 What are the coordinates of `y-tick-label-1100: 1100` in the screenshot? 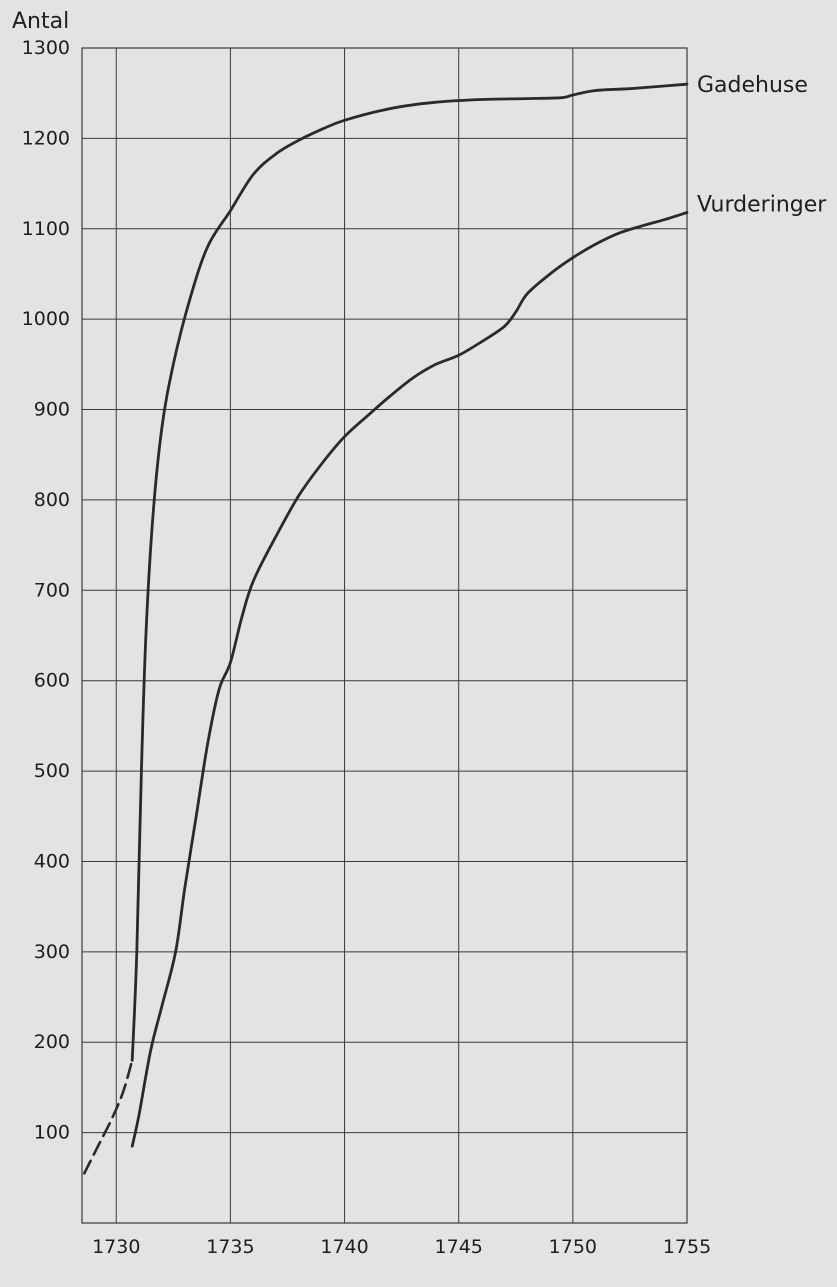 It's located at (46, 229).